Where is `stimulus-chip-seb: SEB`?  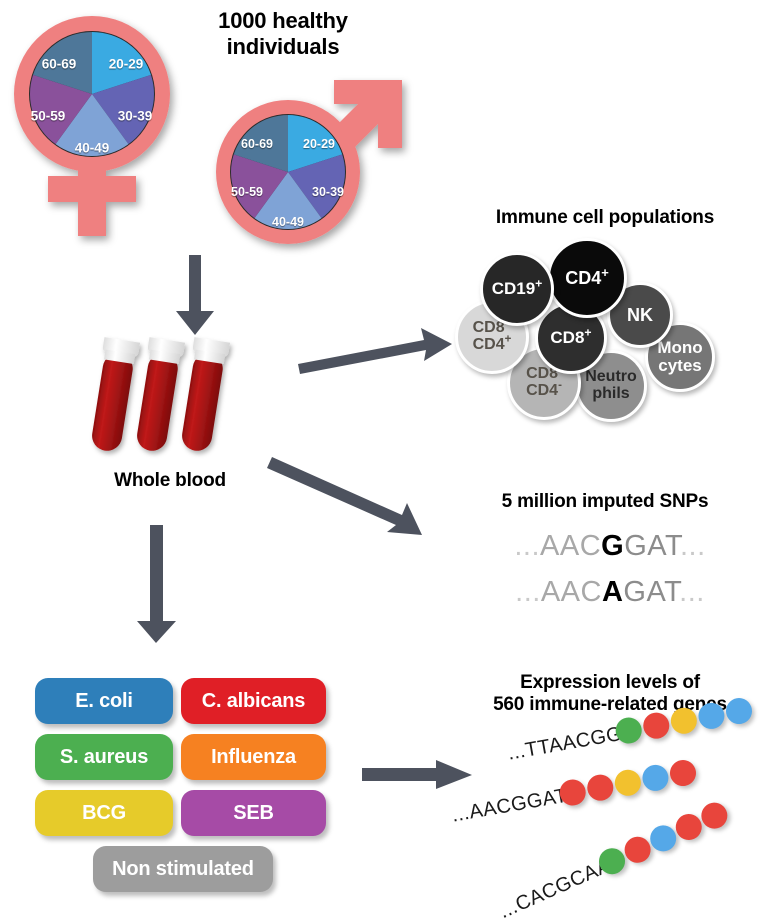 stimulus-chip-seb: SEB is located at coordinates (253, 813).